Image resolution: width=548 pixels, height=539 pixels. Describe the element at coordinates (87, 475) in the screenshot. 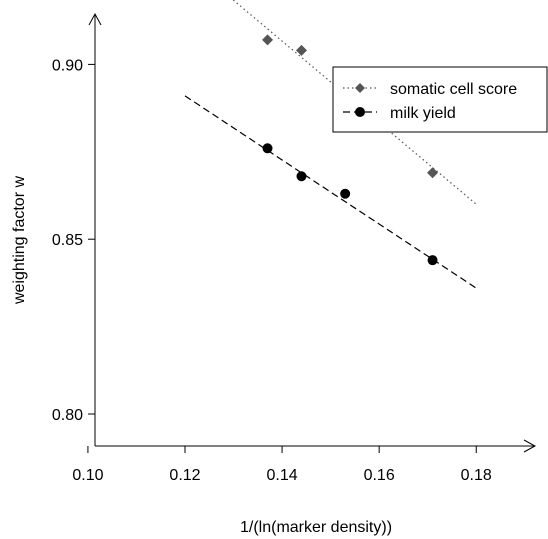

I see `x-tick-label: 0.10` at that location.